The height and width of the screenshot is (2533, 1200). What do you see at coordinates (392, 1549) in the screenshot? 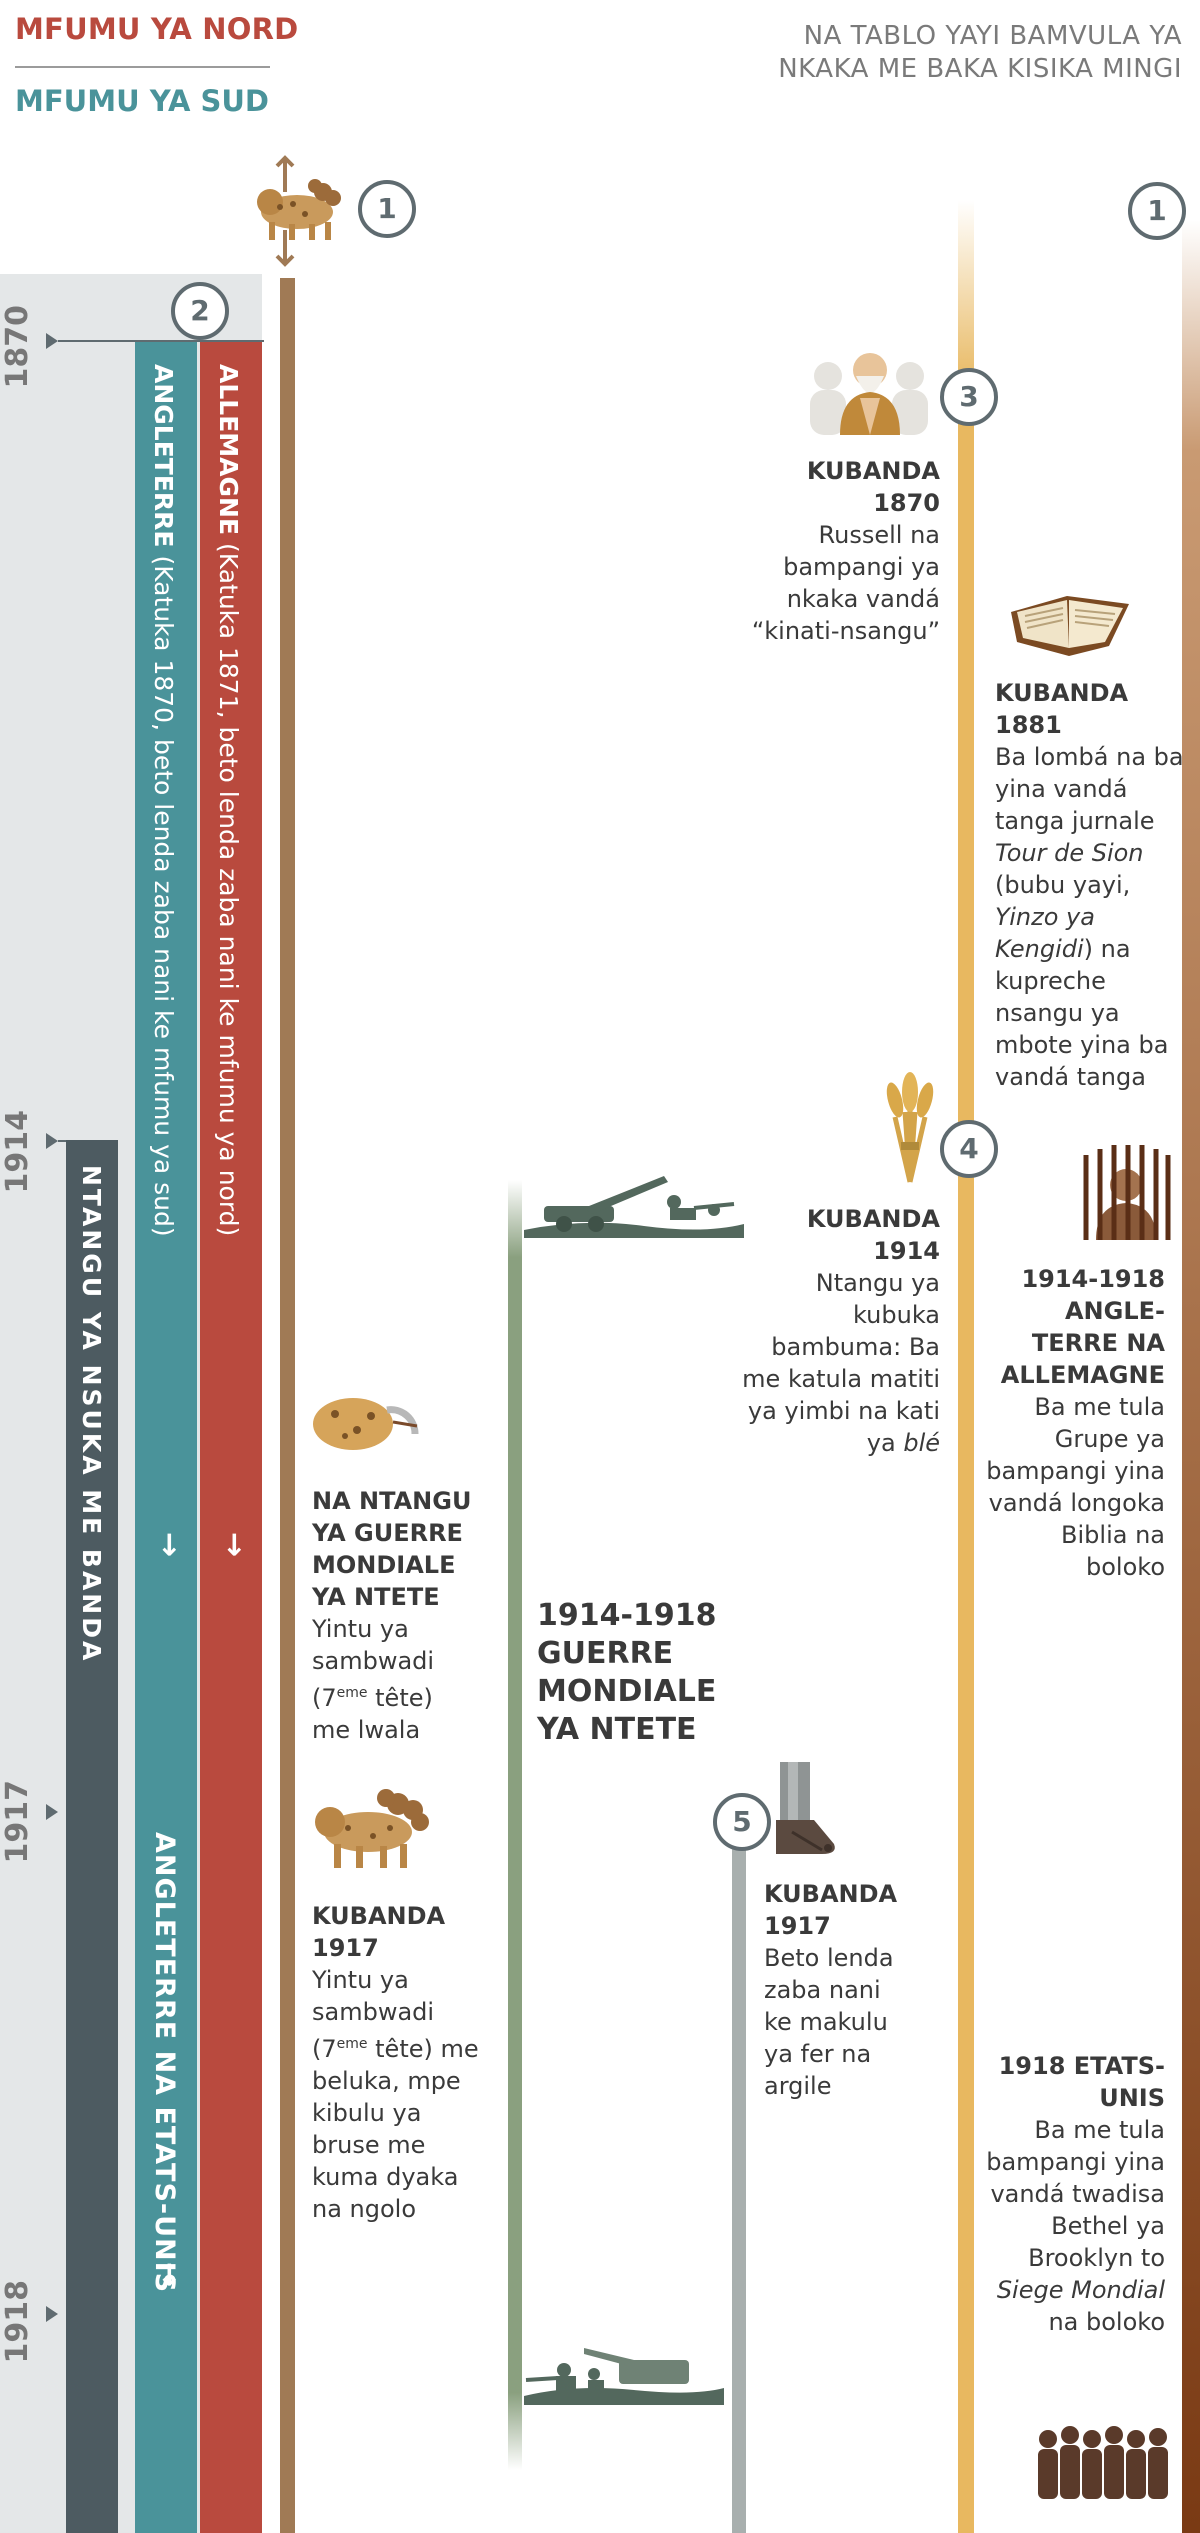
I see `wound-event-title: NA NTANGU YA GUERRE MONDIALE YA NTETE` at bounding box center [392, 1549].